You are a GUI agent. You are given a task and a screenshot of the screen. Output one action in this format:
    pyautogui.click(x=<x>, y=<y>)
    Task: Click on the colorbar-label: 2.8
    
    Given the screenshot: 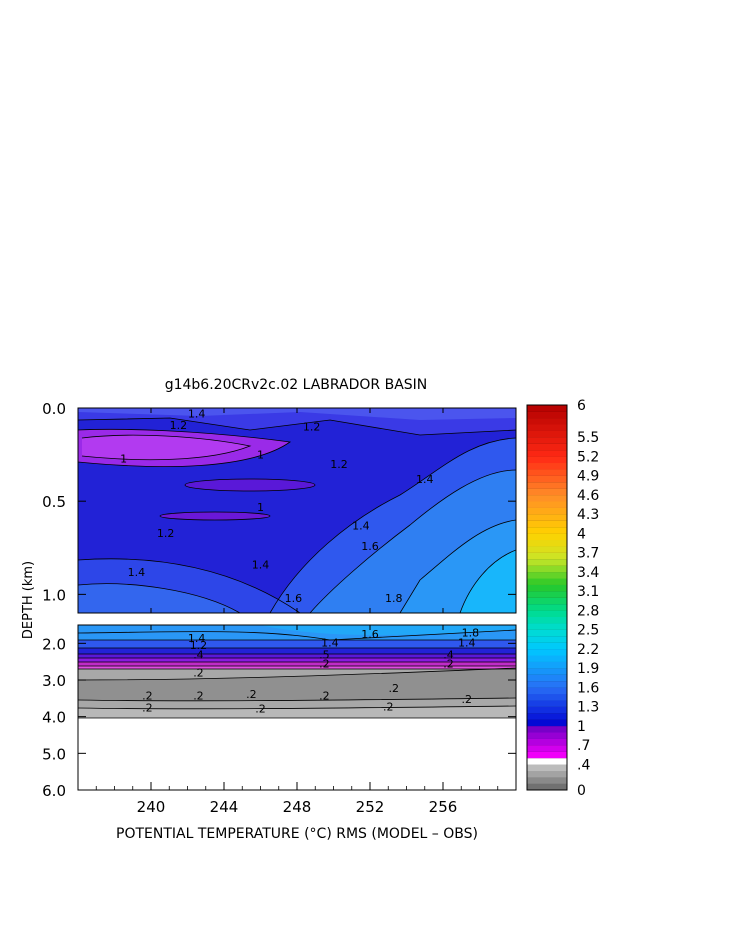 What is the action you would take?
    pyautogui.click(x=588, y=611)
    